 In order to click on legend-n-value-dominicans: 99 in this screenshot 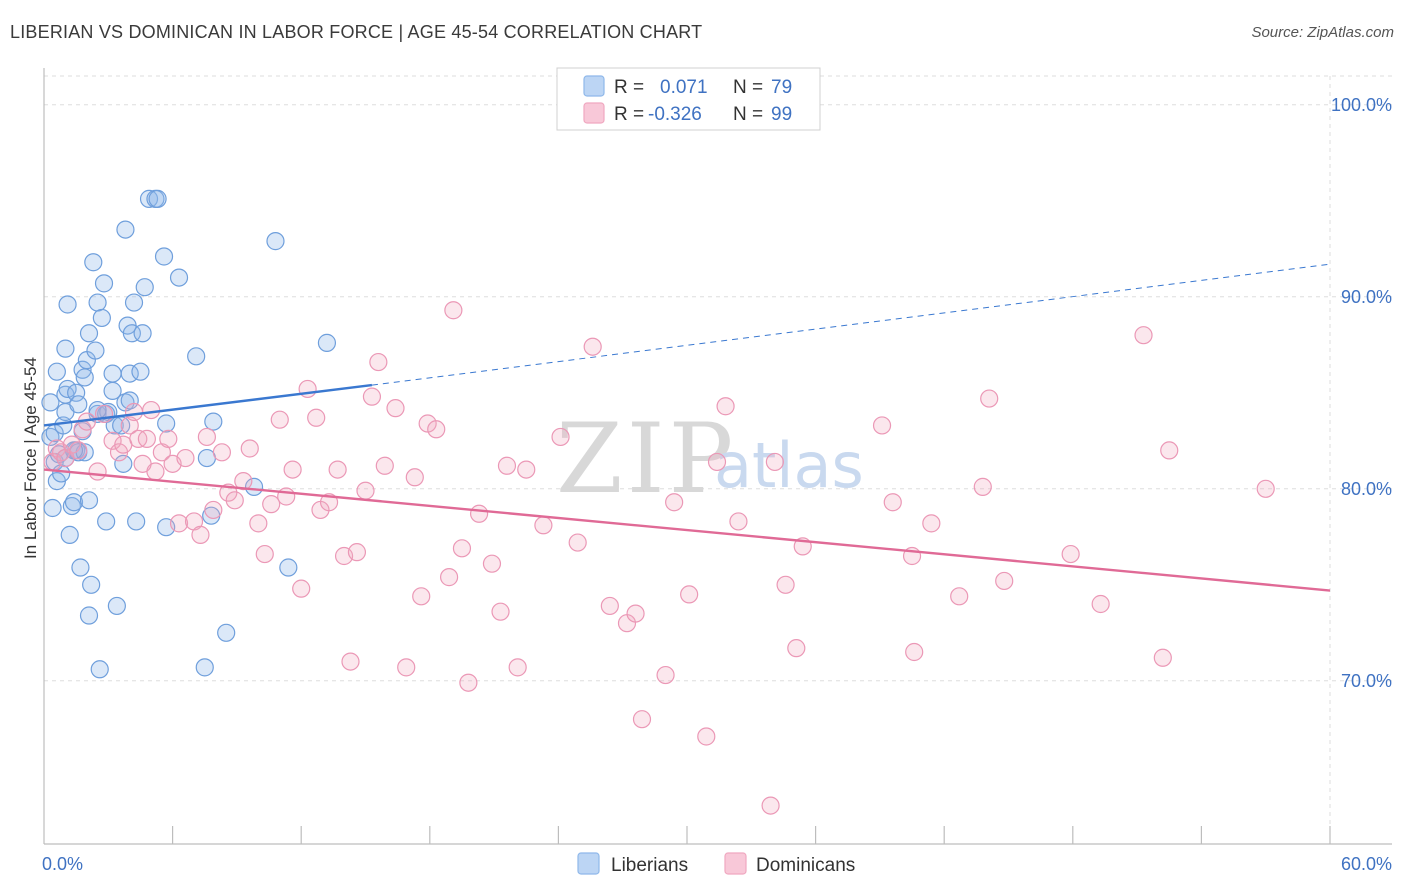, I will do `click(781, 114)`.